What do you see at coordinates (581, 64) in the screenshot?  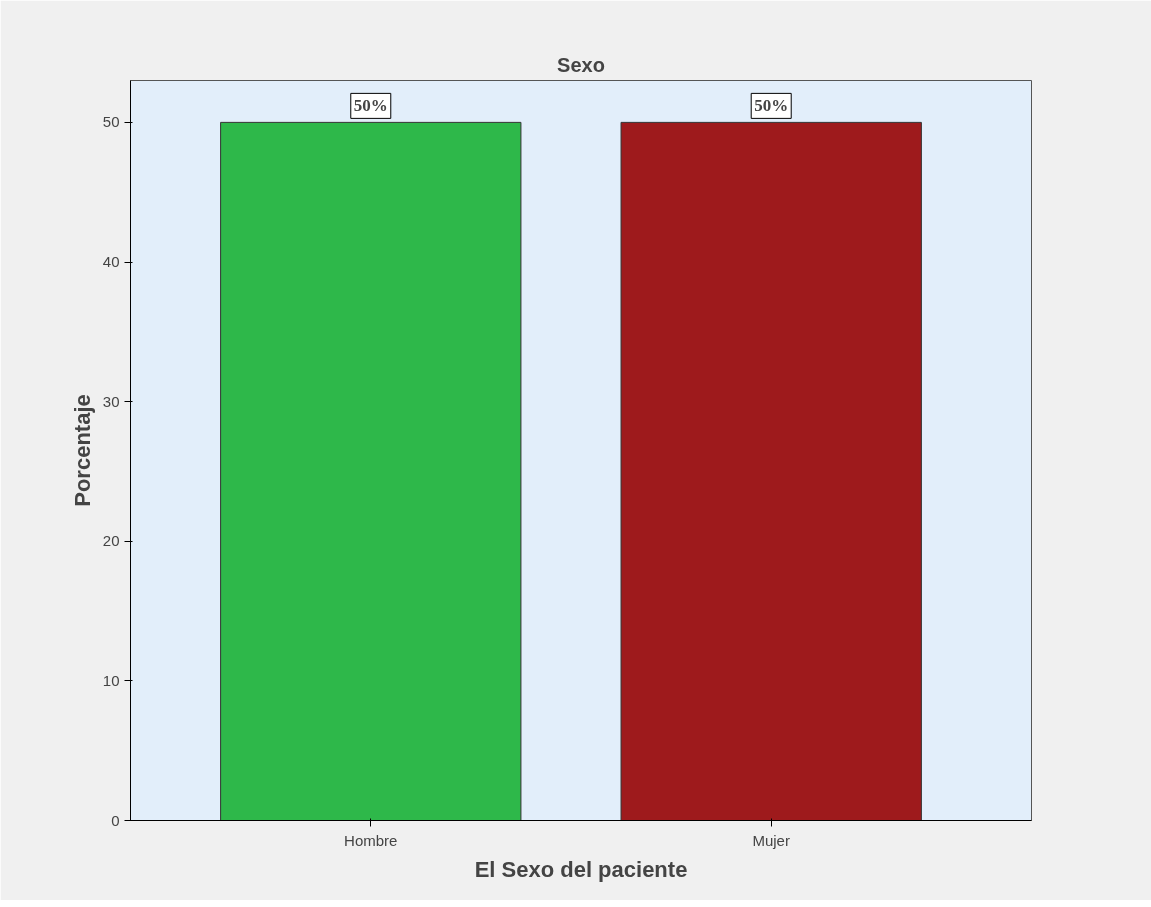 I see `chart-title: Sexo` at bounding box center [581, 64].